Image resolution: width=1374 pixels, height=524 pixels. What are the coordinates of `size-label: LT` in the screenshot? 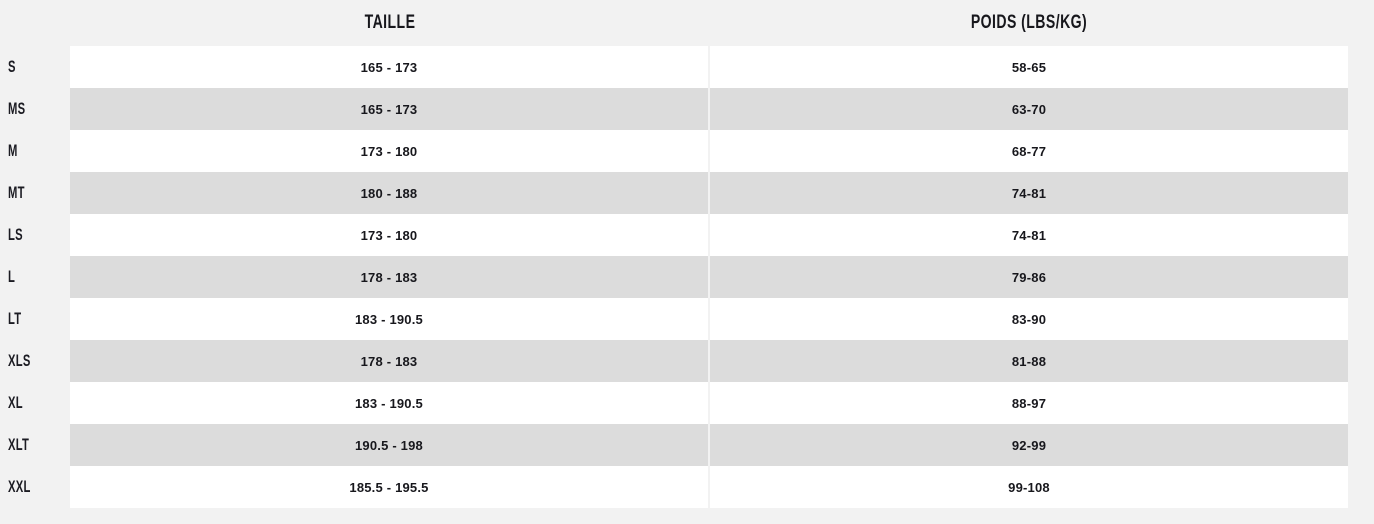 It's located at (15, 318).